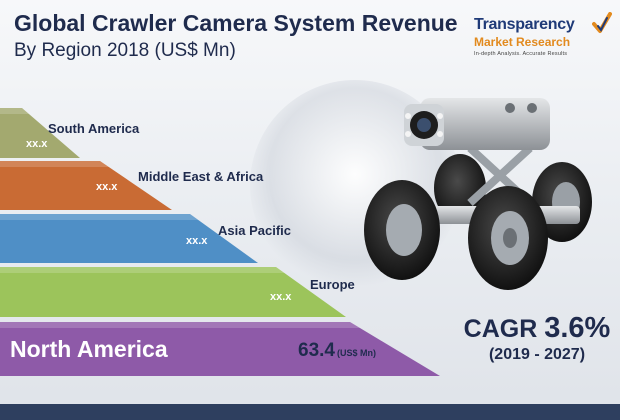  I want to click on category-label-europe: Europe, so click(332, 284).